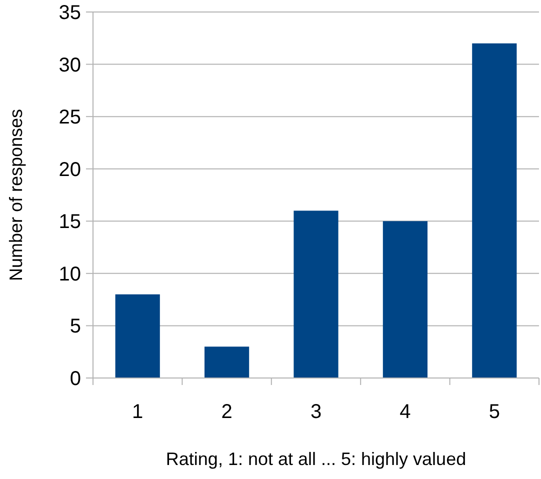  What do you see at coordinates (69, 222) in the screenshot?
I see `y-tick-label: 15` at bounding box center [69, 222].